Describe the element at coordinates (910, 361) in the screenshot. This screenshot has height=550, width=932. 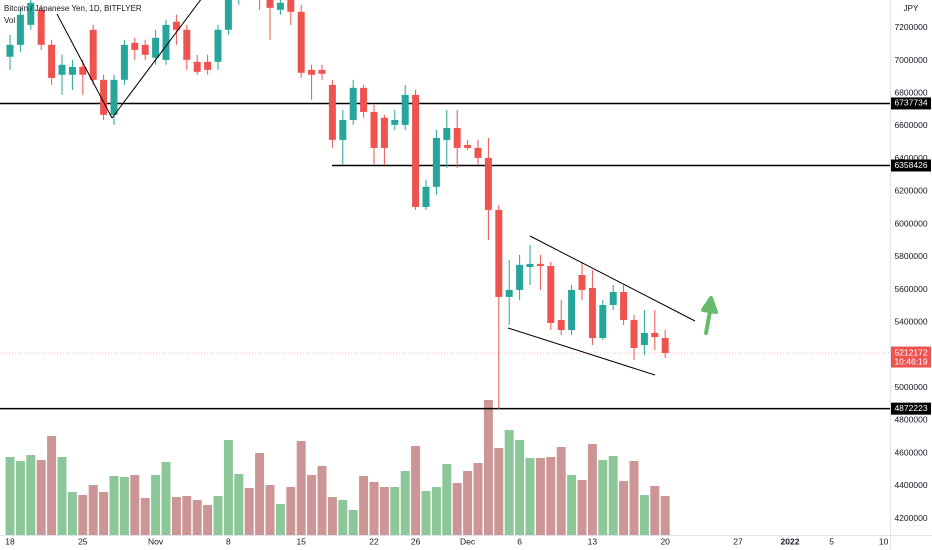
I see `countdown-label: 10:46:19` at that location.